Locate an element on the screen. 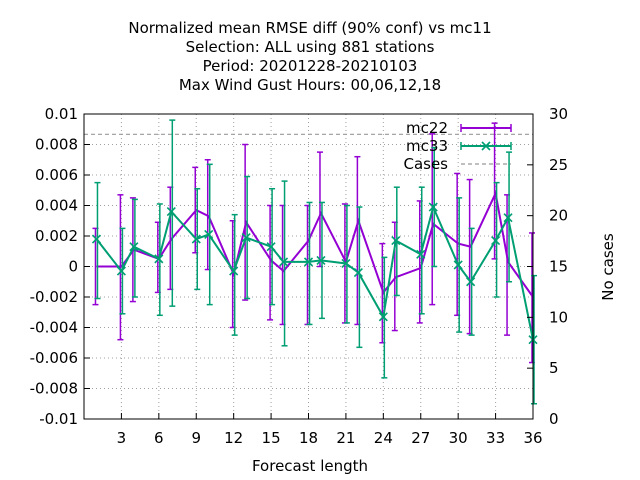 This screenshot has width=640, height=480. y2-tick-label: 30 is located at coordinates (558, 114).